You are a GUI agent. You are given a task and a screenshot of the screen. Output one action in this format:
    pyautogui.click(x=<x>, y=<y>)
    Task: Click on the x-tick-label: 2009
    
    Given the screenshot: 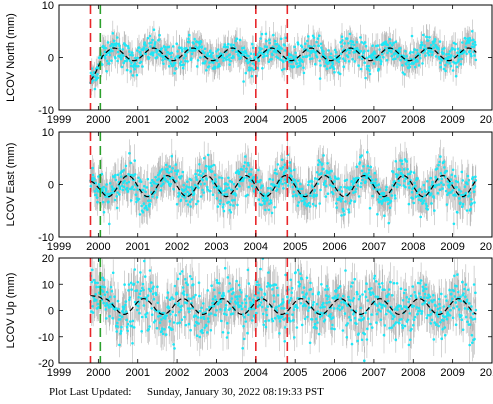 What is the action you would take?
    pyautogui.click(x=452, y=247)
    